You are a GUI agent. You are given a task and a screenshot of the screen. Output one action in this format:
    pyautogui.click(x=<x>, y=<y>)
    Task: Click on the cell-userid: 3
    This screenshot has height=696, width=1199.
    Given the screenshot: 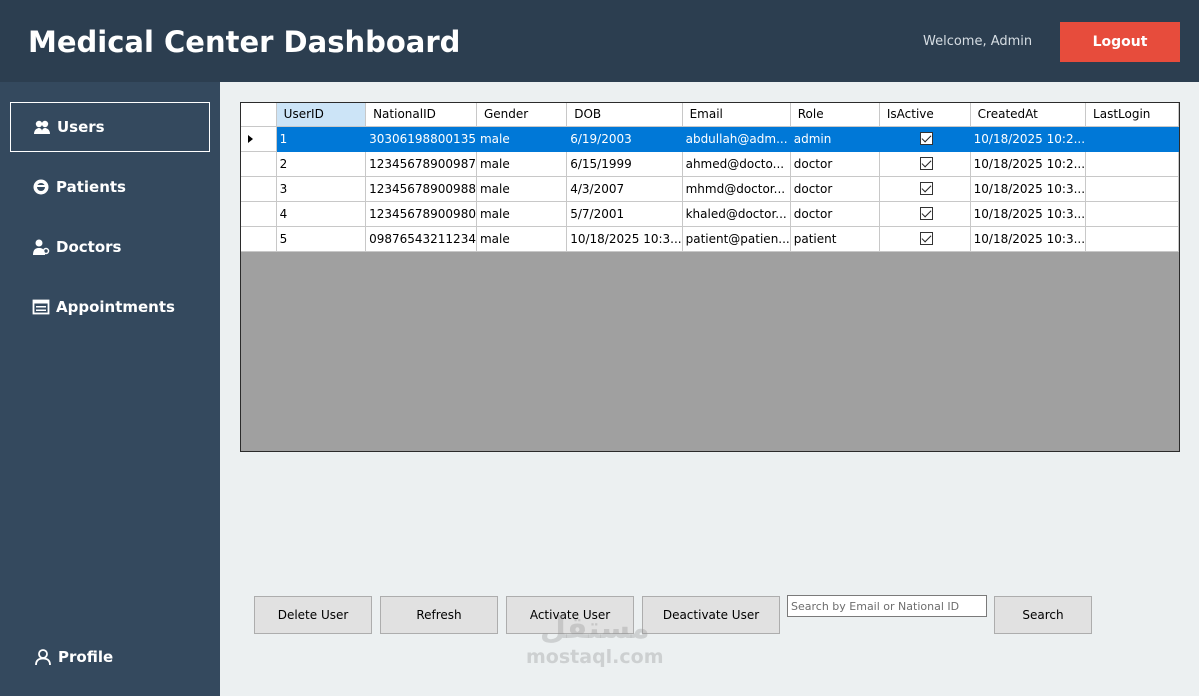 What is the action you would take?
    pyautogui.click(x=321, y=189)
    